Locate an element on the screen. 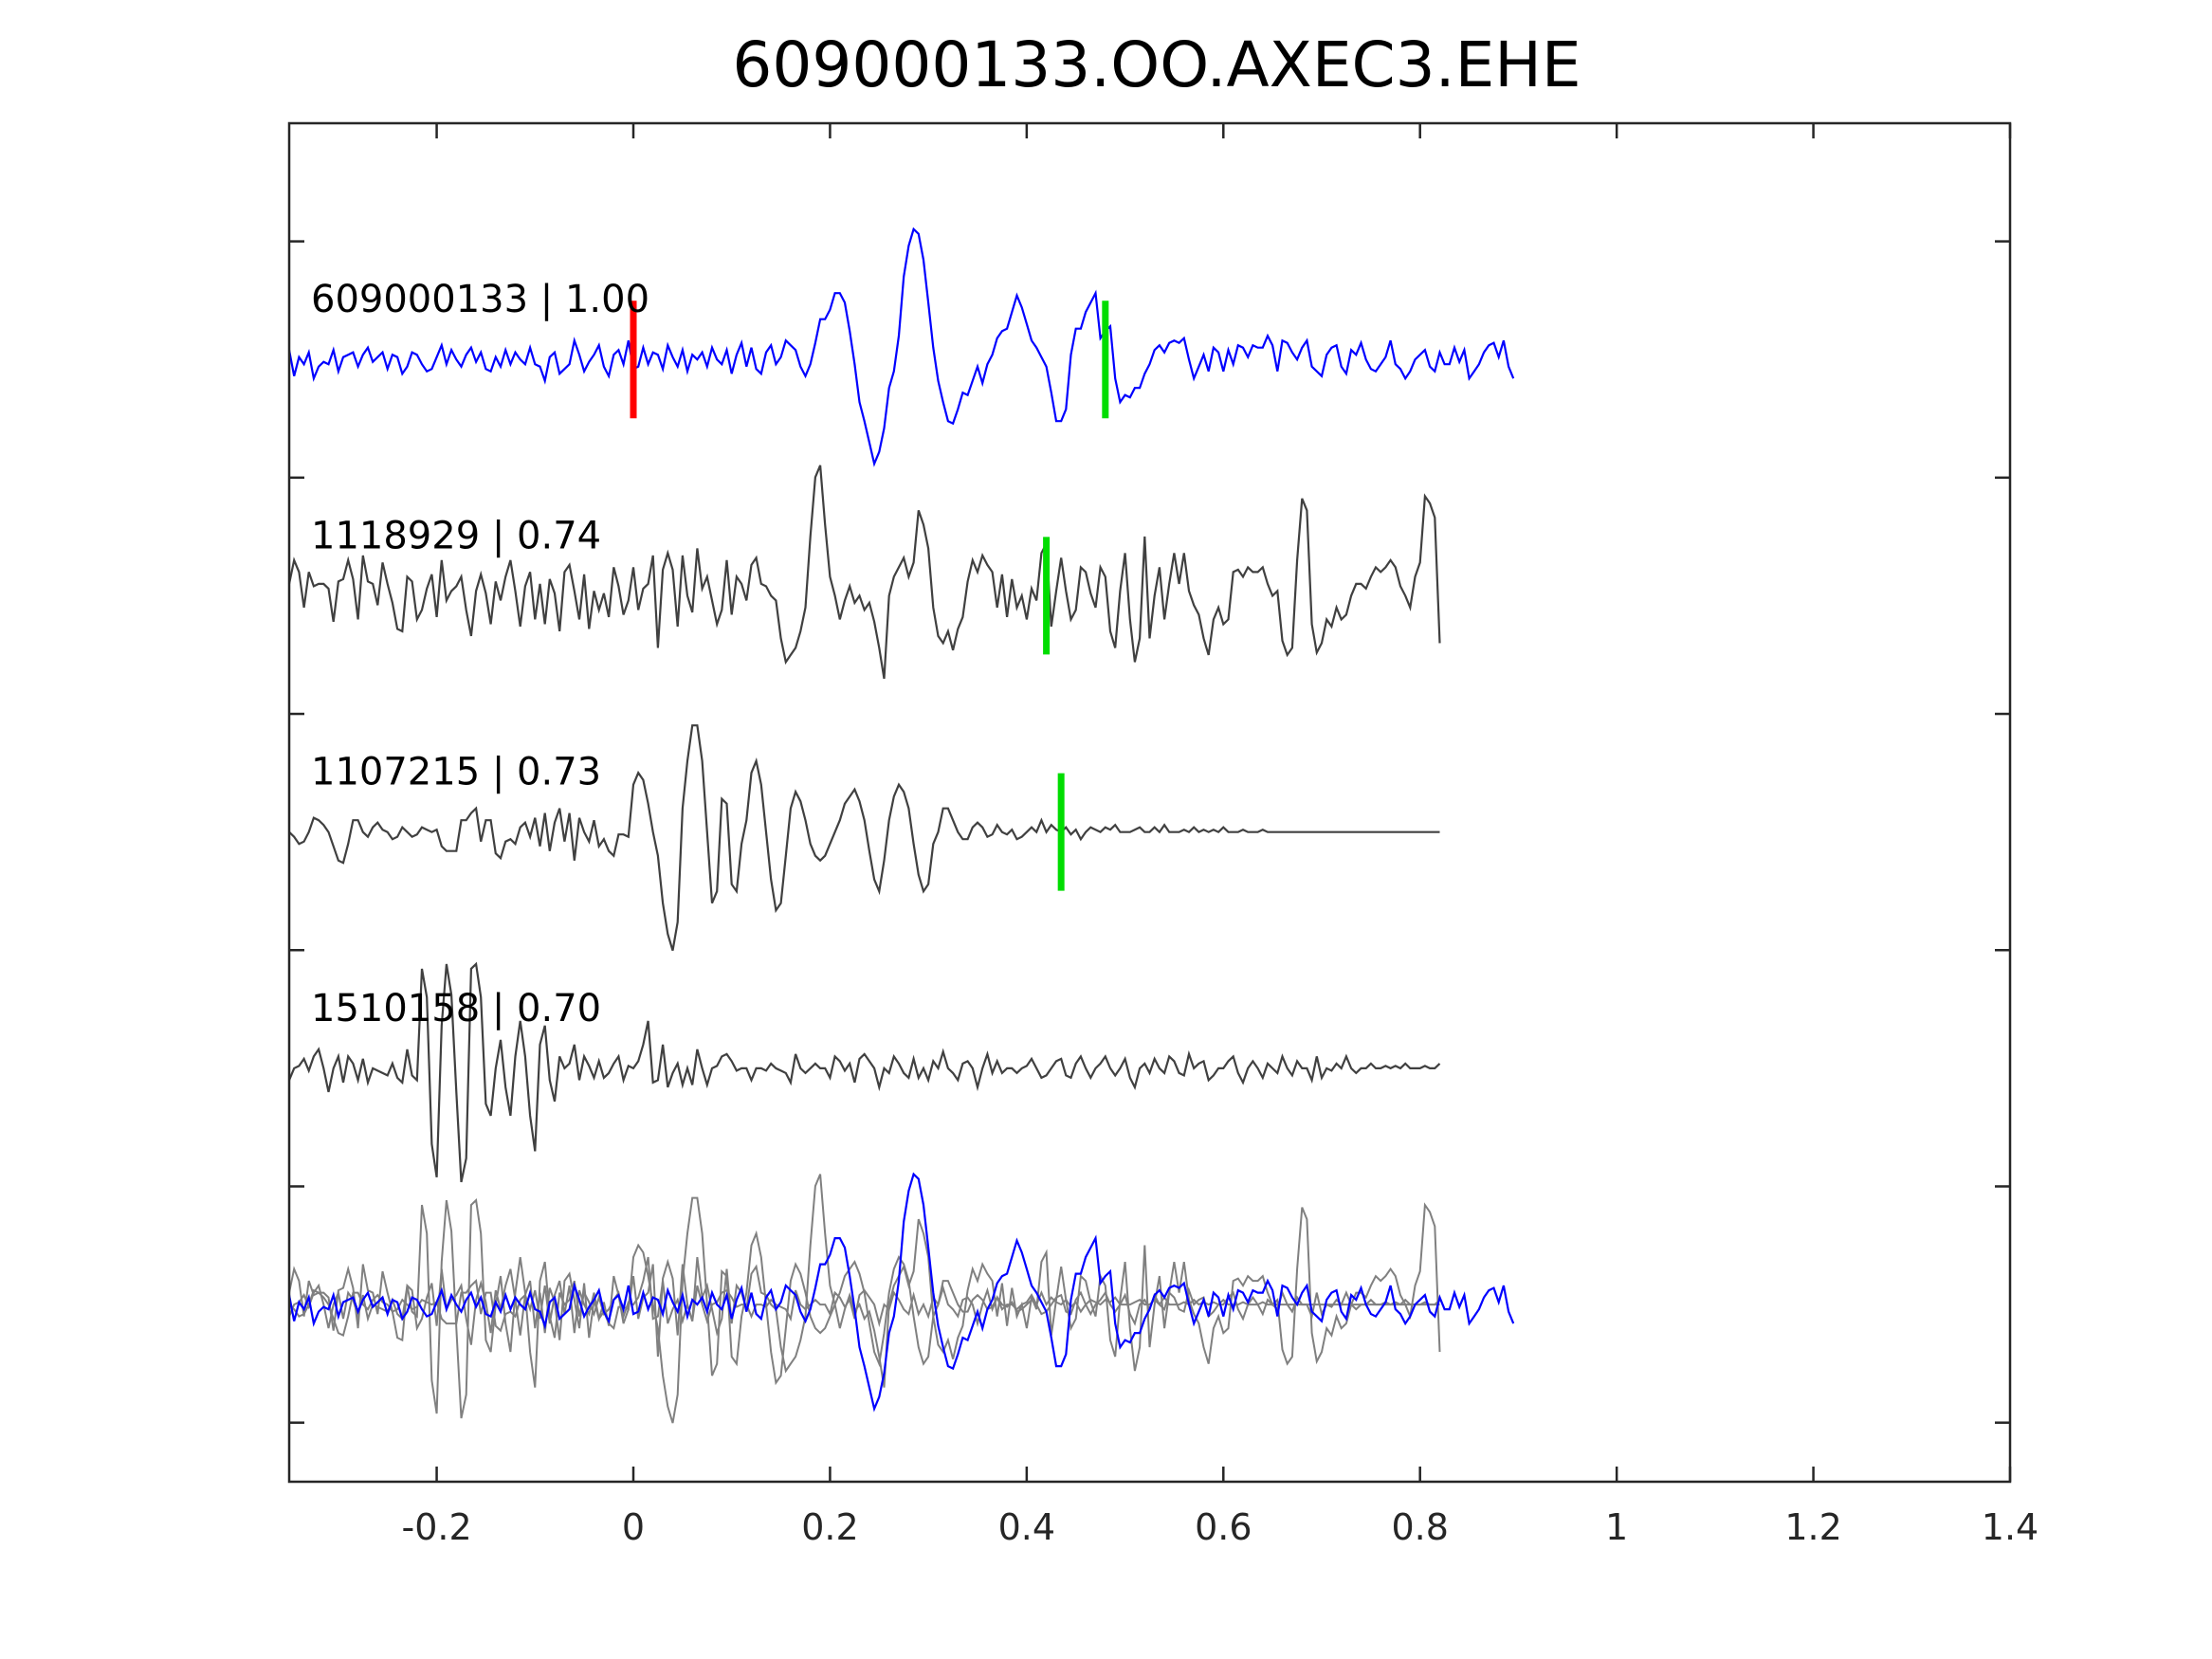  x-tick-label: -0.2 is located at coordinates (436, 1527).